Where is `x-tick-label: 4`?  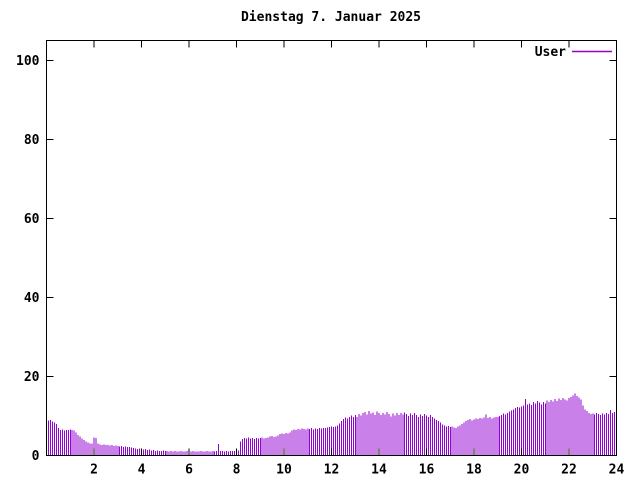
x-tick-label: 4 is located at coordinates (142, 470).